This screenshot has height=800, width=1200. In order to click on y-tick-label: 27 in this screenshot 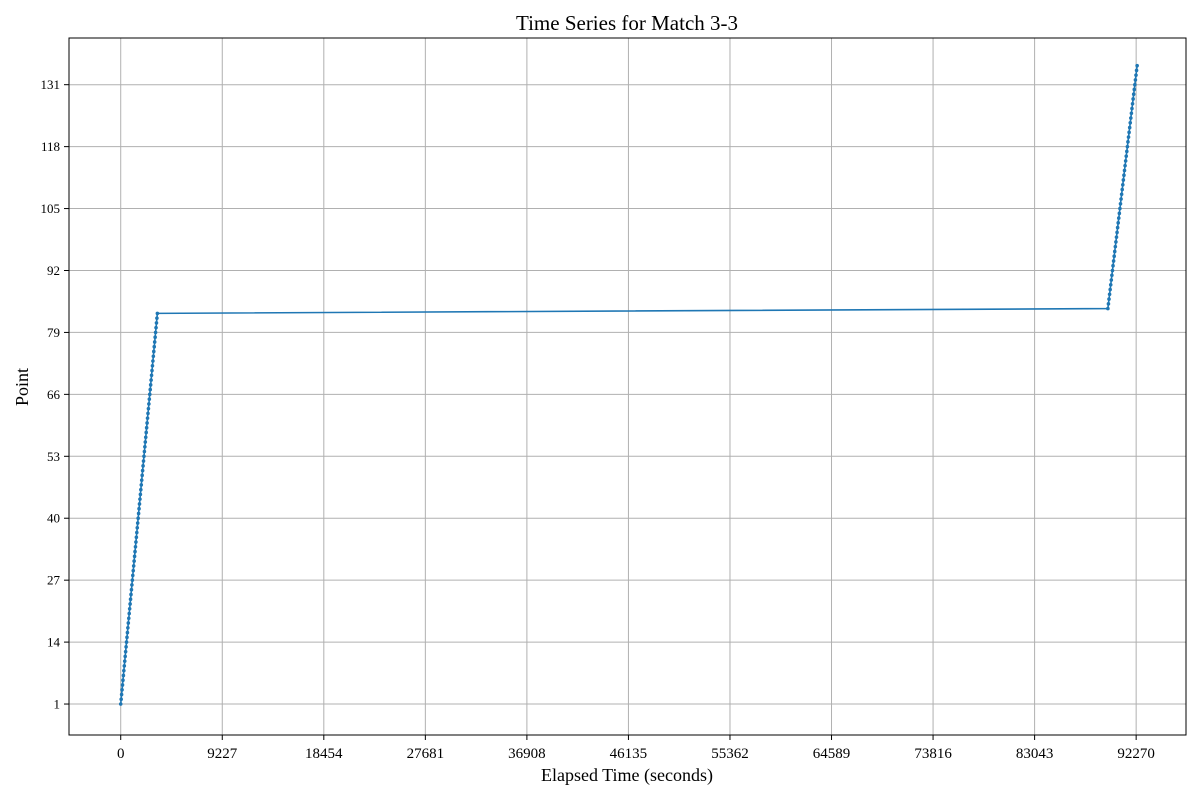, I will do `click(54, 580)`.